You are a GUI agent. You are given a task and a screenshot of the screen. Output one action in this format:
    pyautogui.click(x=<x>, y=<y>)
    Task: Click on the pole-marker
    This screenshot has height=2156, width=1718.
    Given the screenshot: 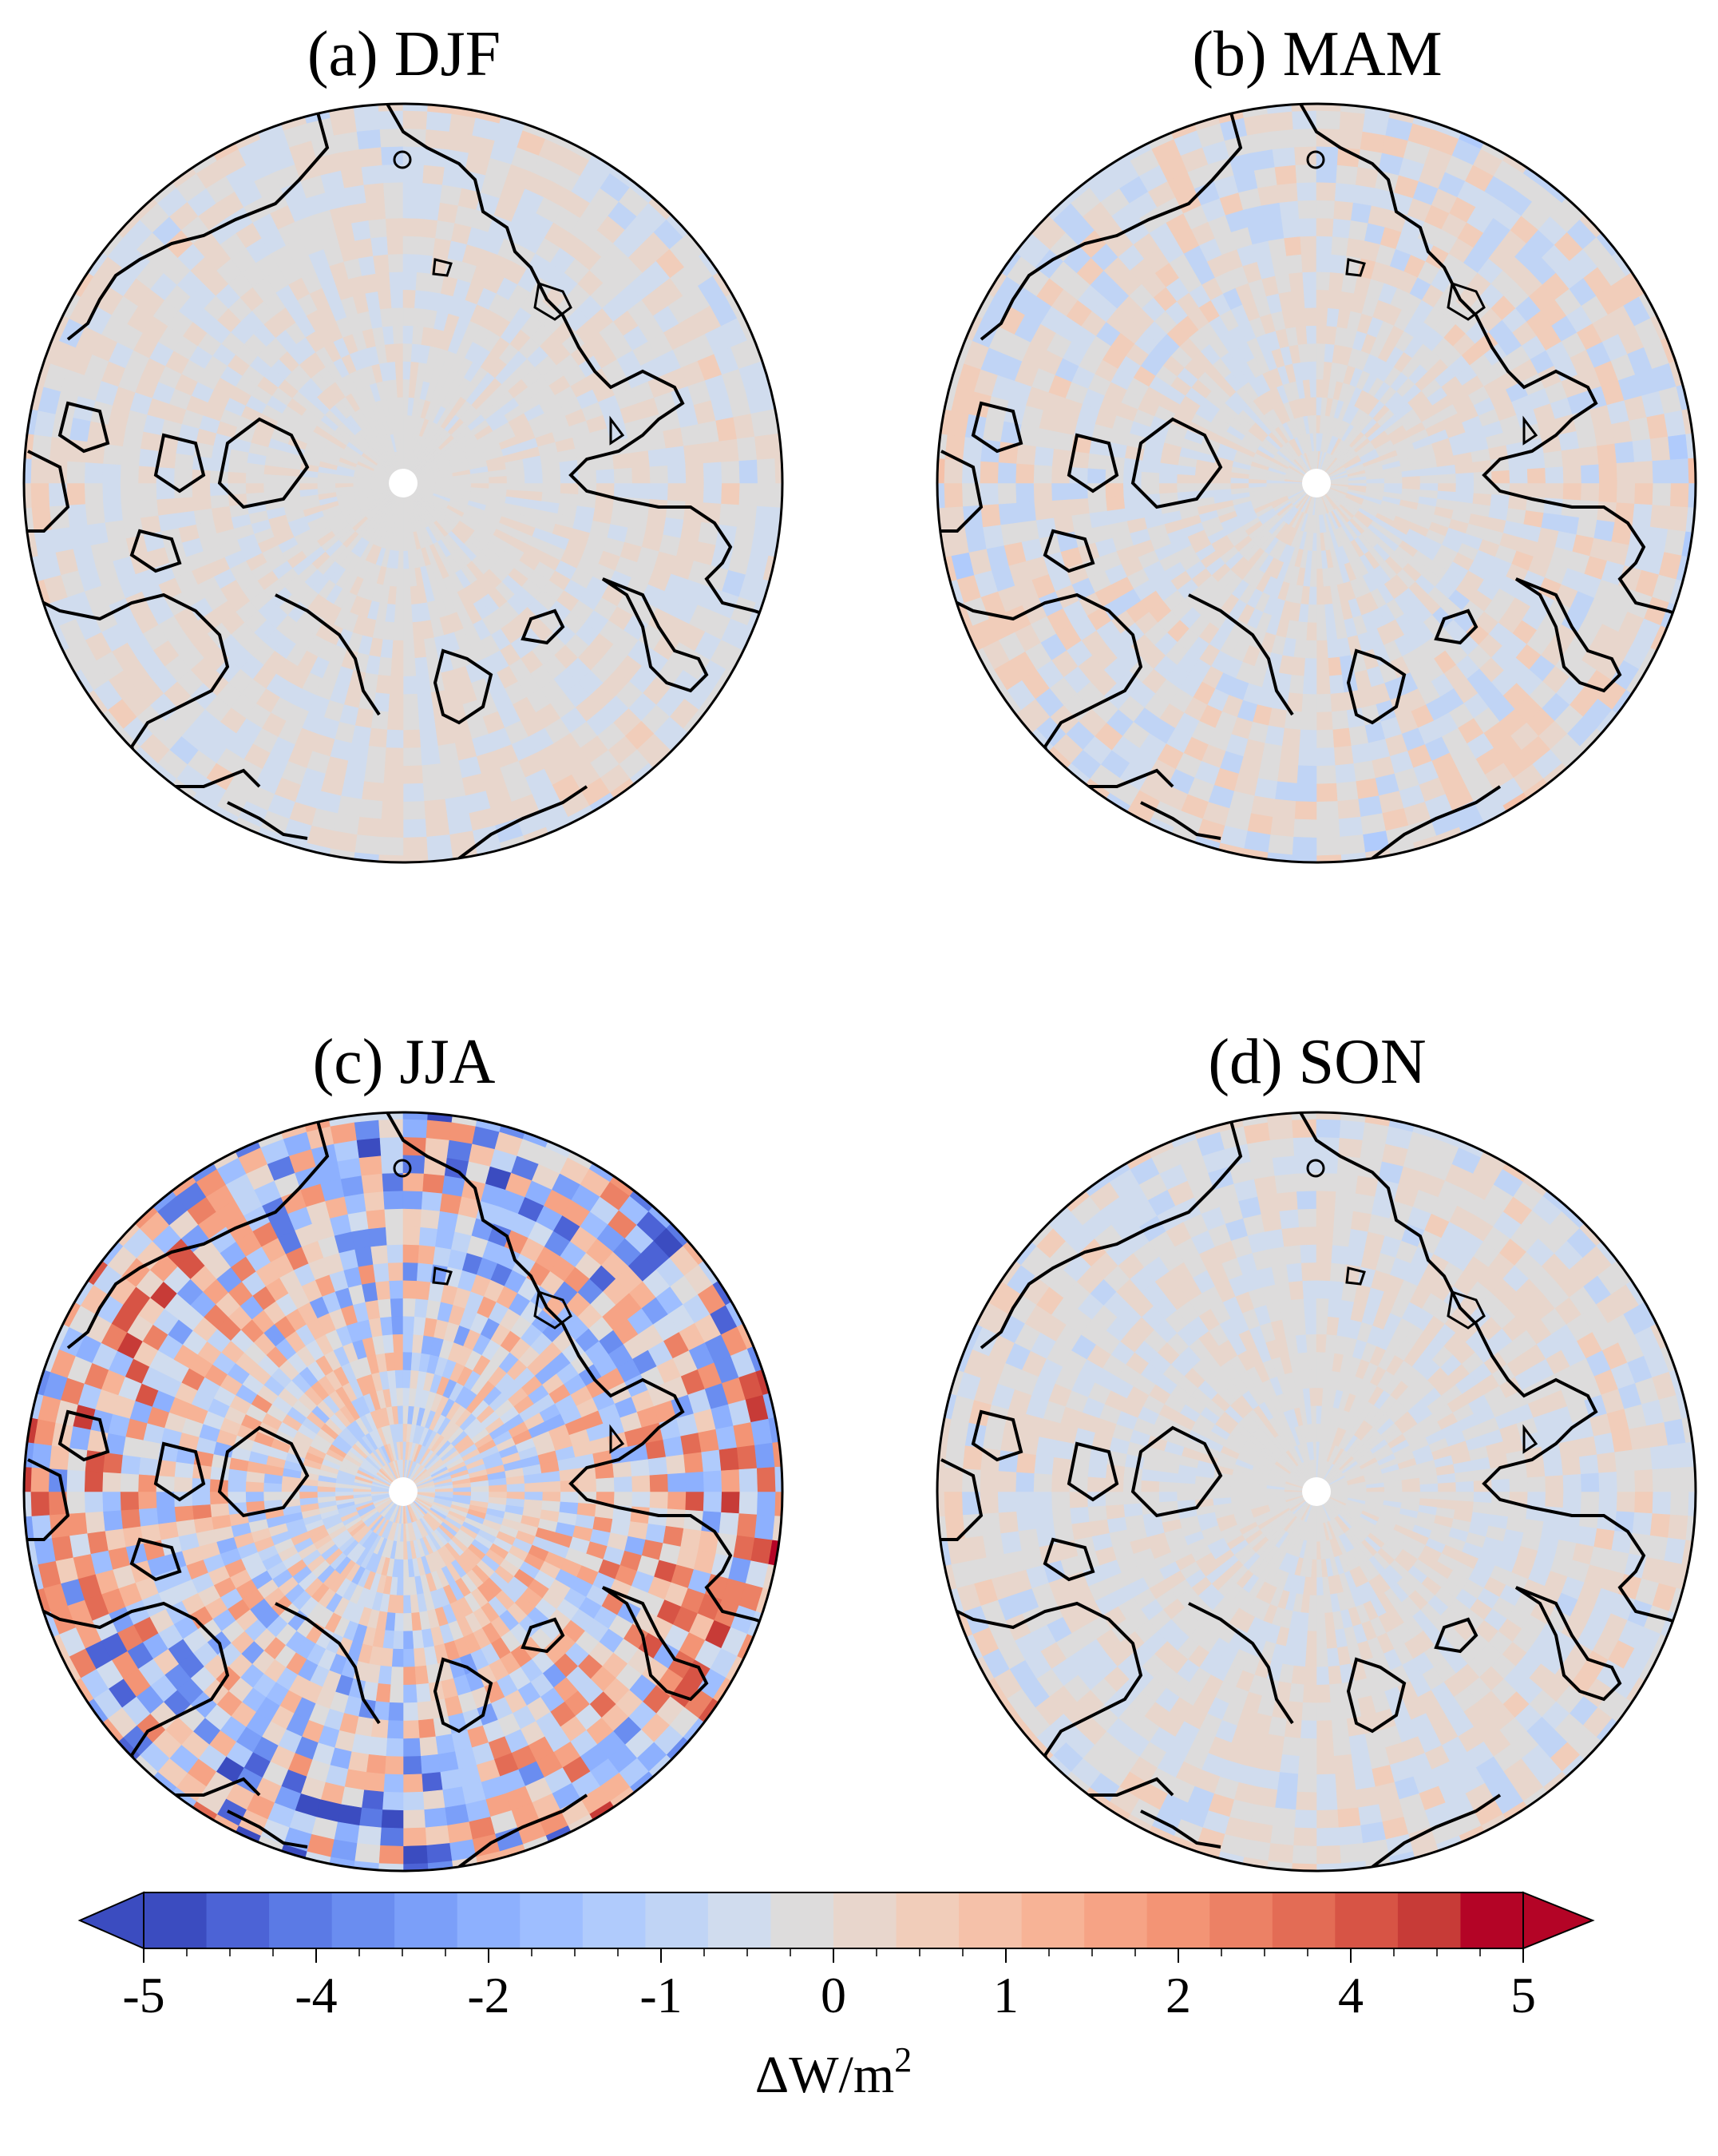 What is the action you would take?
    pyautogui.click(x=1316, y=483)
    